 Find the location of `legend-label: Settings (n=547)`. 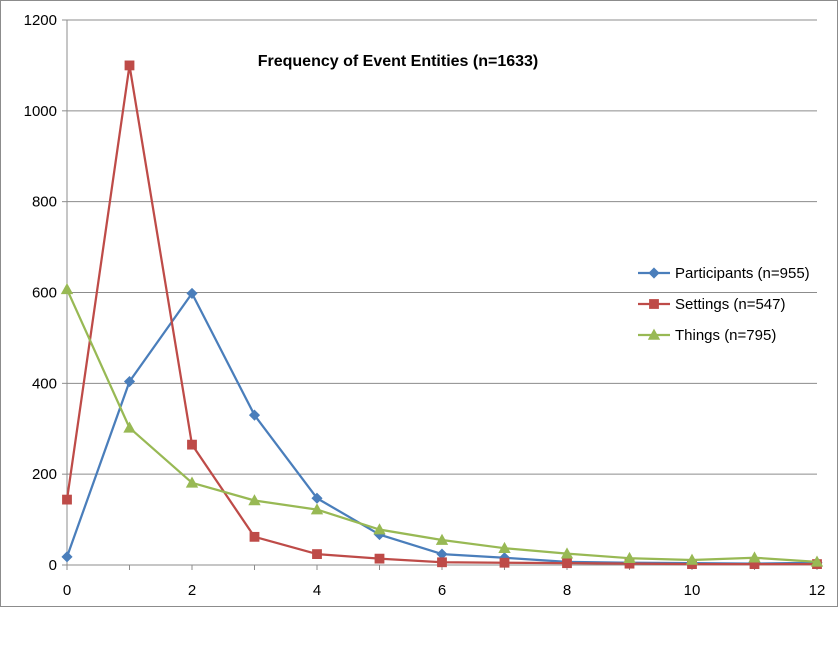

legend-label: Settings (n=547) is located at coordinates (730, 304).